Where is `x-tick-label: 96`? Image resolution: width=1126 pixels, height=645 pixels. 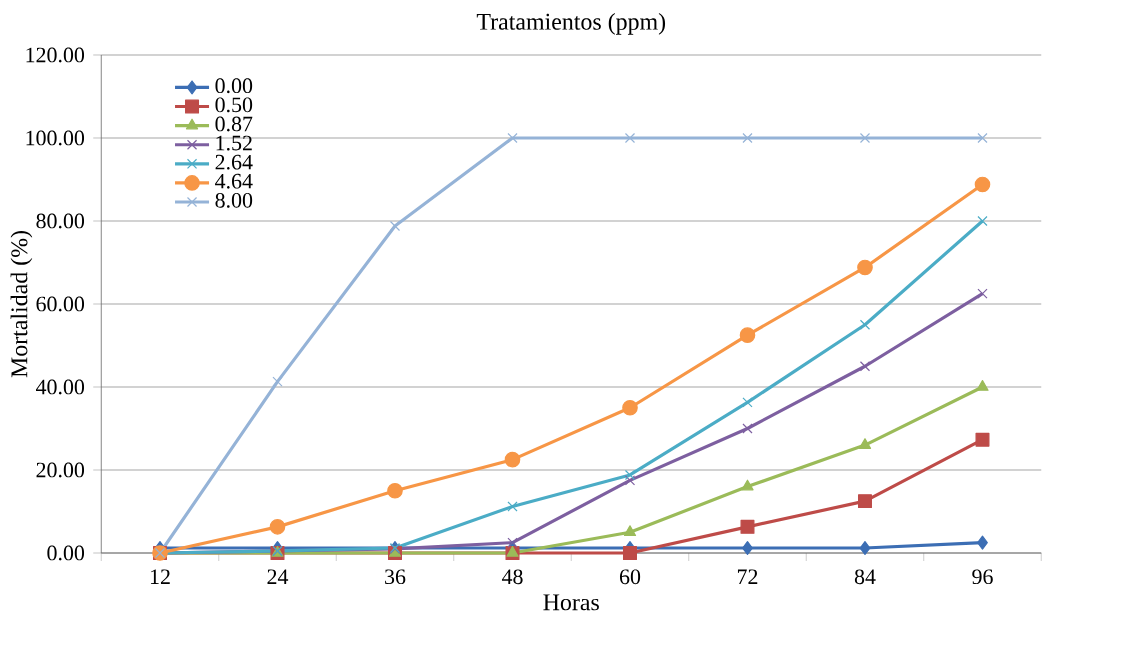 x-tick-label: 96 is located at coordinates (982, 577).